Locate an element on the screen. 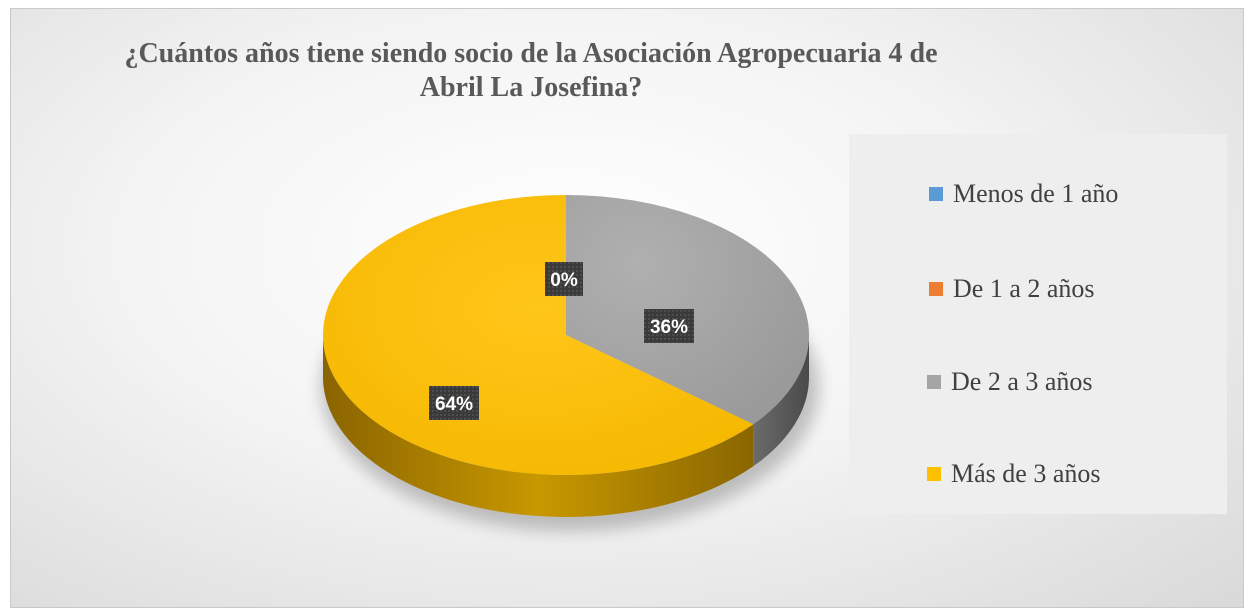 The image size is (1248, 616). data-label-text: 0% is located at coordinates (564, 280).